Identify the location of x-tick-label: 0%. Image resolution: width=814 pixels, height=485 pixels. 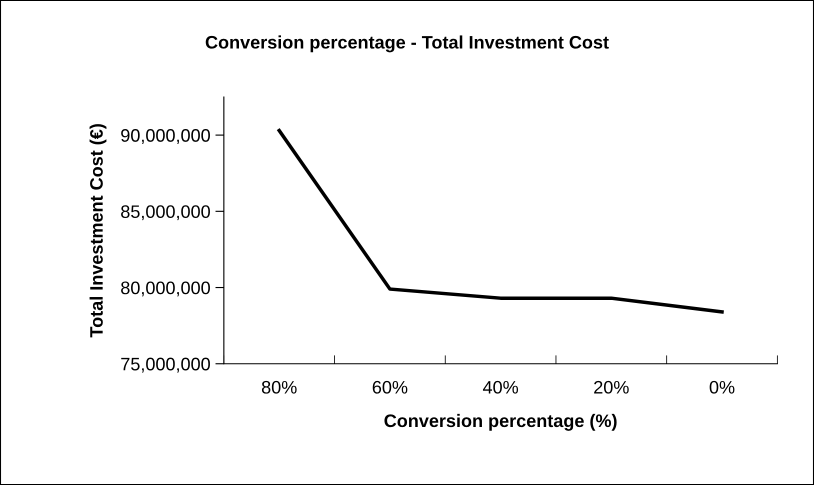
(722, 387).